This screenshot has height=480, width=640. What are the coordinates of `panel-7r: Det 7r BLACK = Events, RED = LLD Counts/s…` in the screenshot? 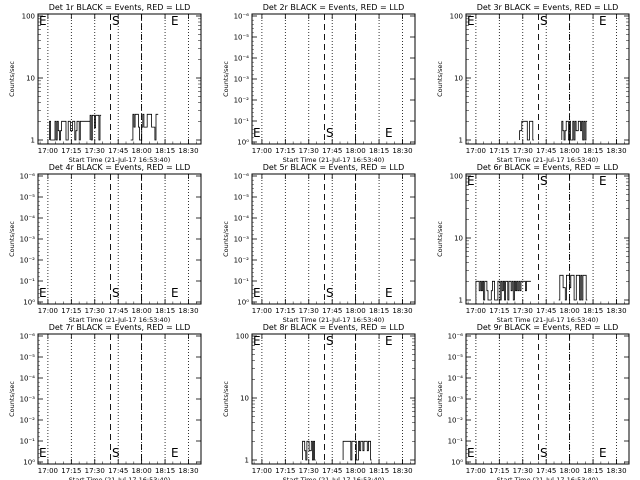 It's located at (105, 401).